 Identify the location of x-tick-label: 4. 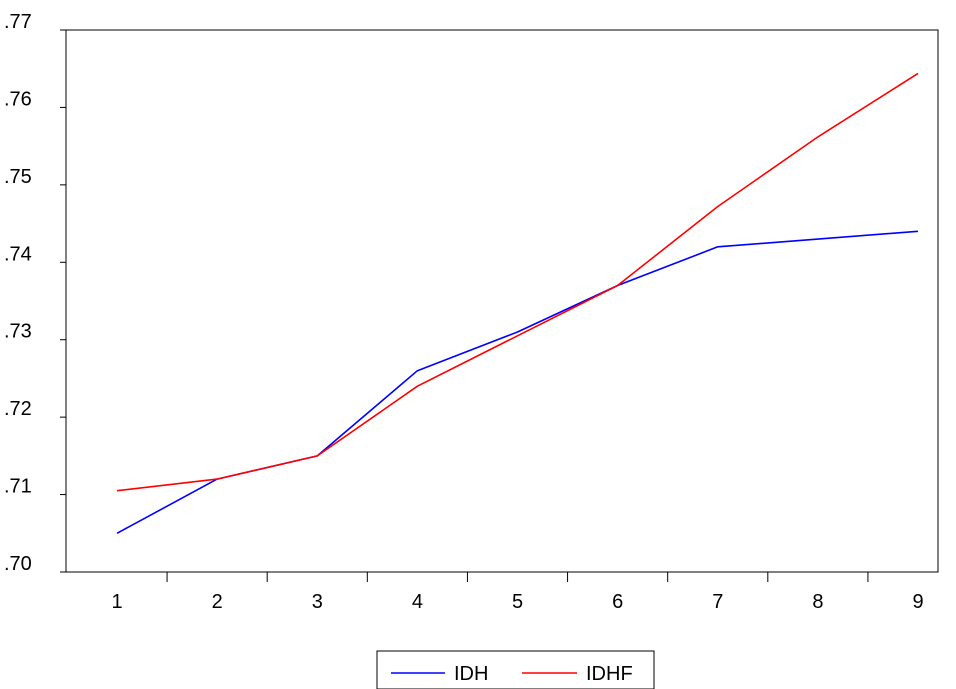
(417, 602).